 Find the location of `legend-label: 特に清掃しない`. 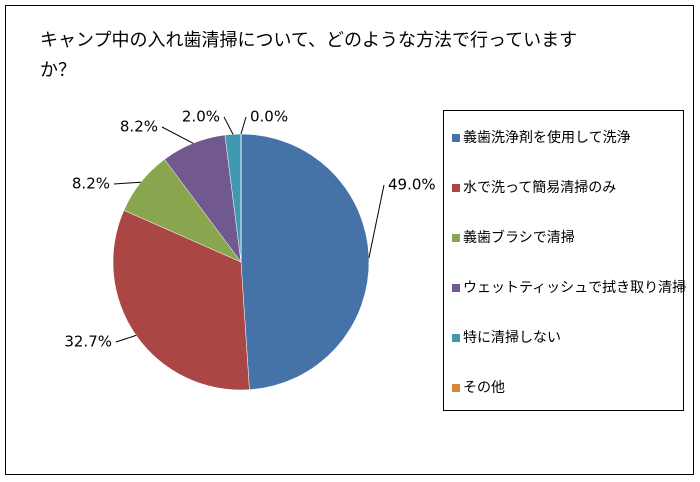

legend-label: 特に清掃しない is located at coordinates (512, 337).